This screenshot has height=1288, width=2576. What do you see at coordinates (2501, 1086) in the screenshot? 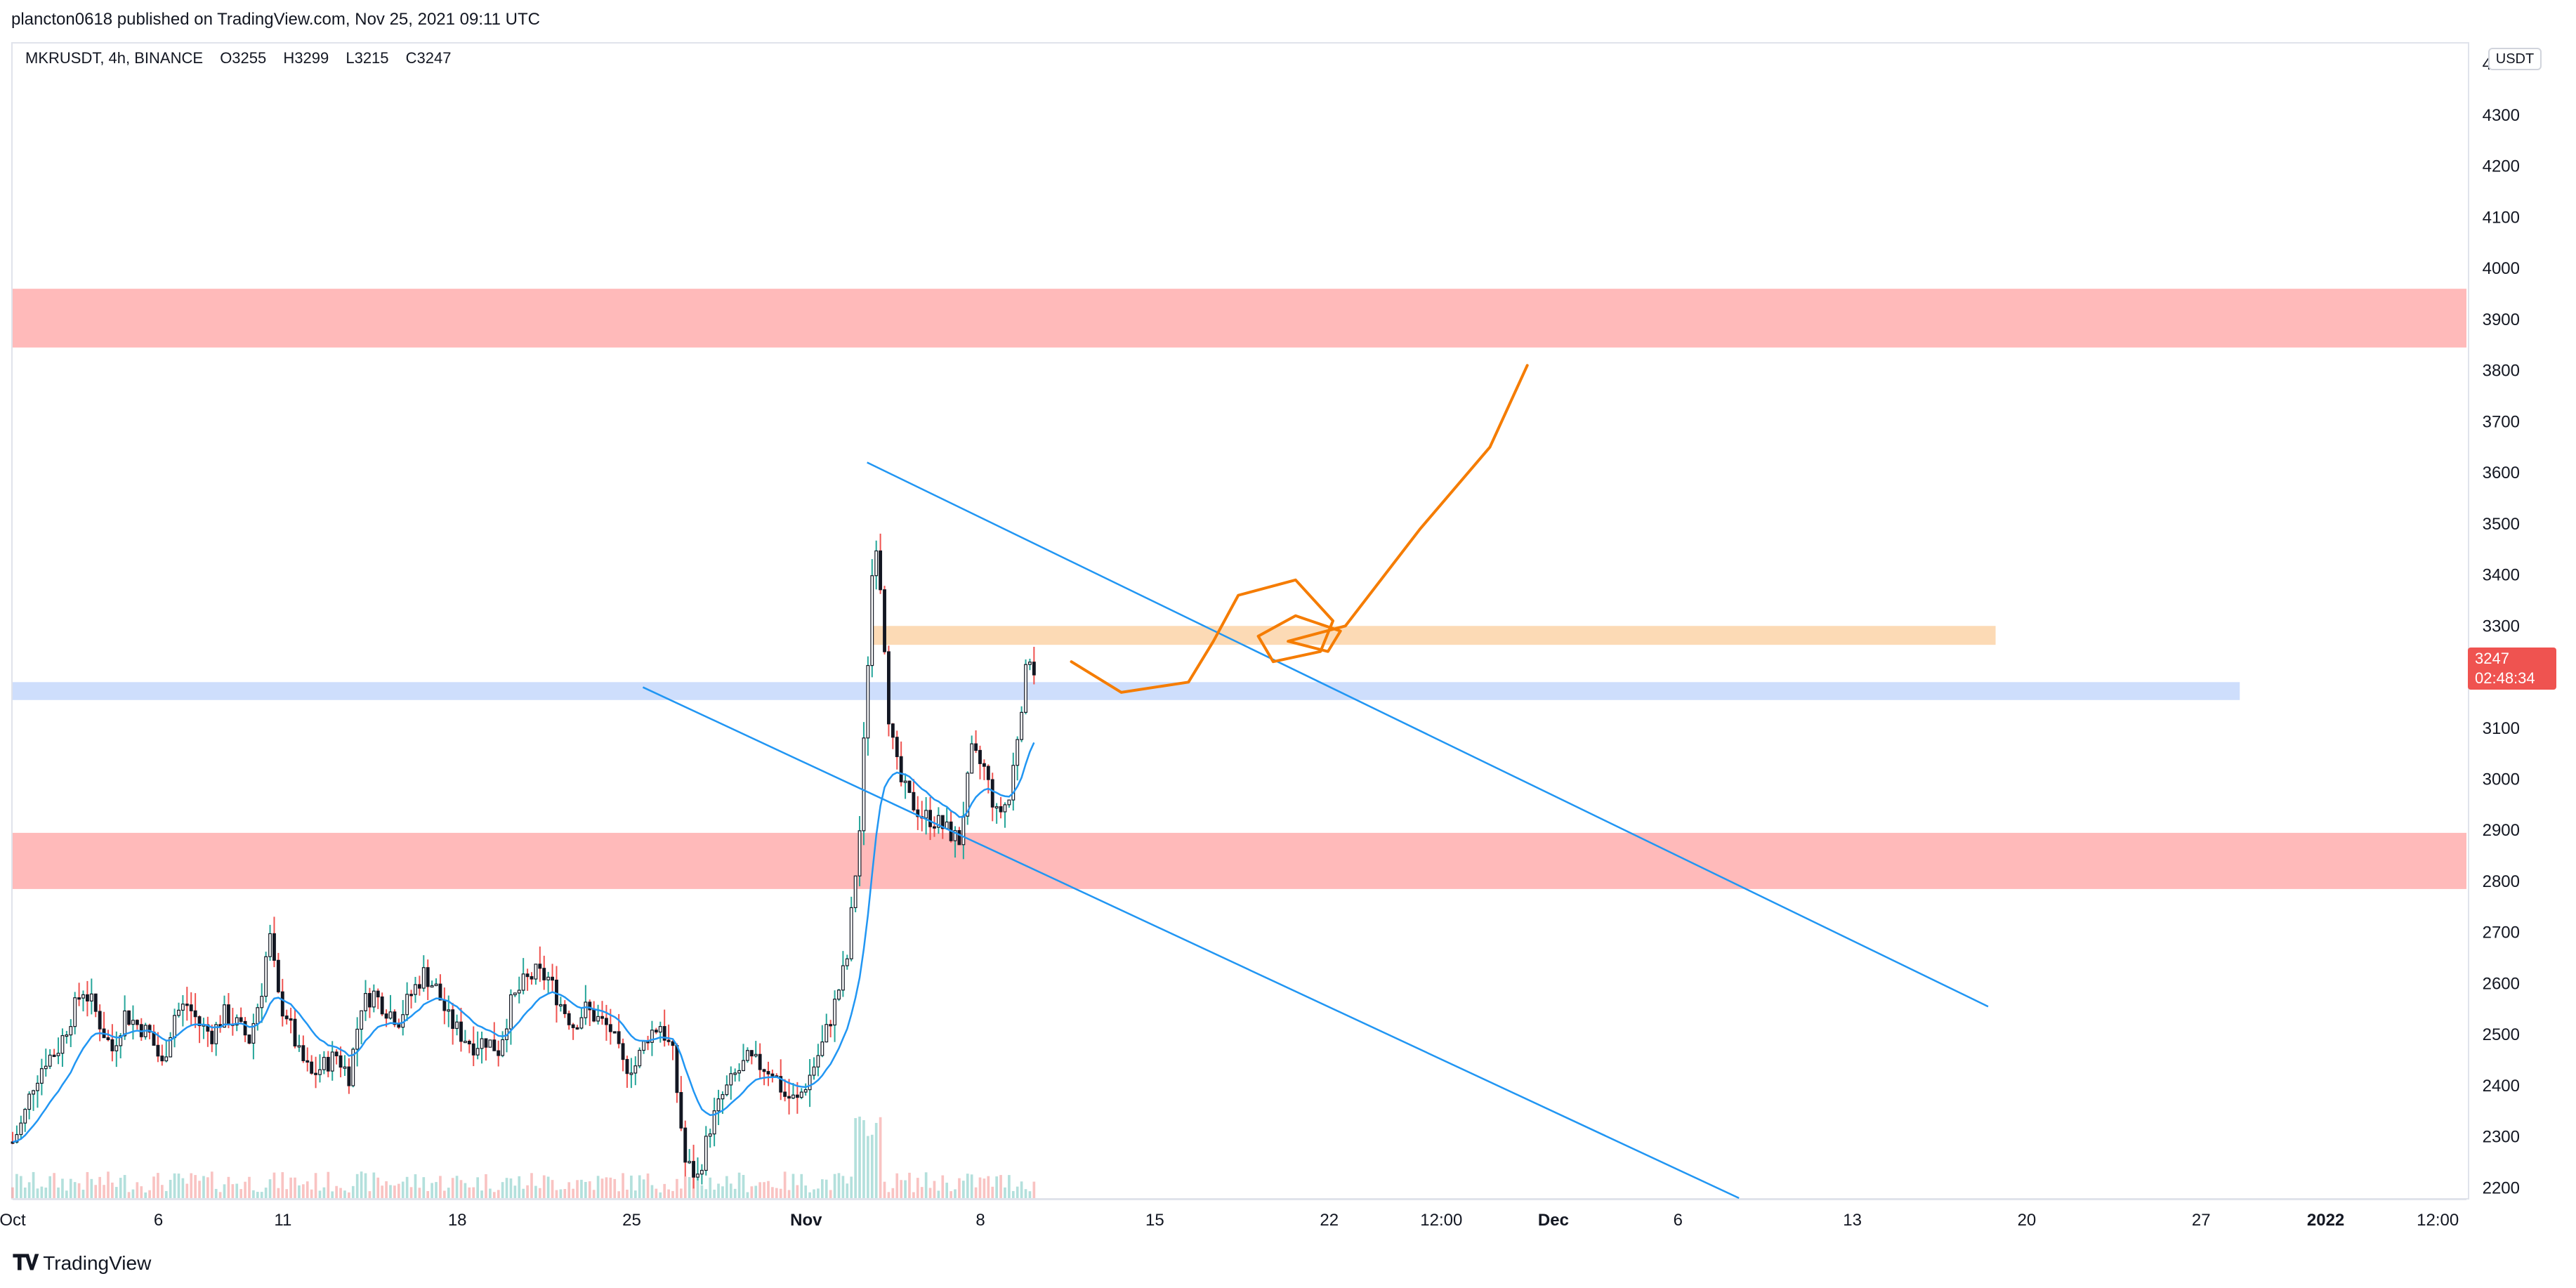
I see `price-tick-label: 2400` at bounding box center [2501, 1086].